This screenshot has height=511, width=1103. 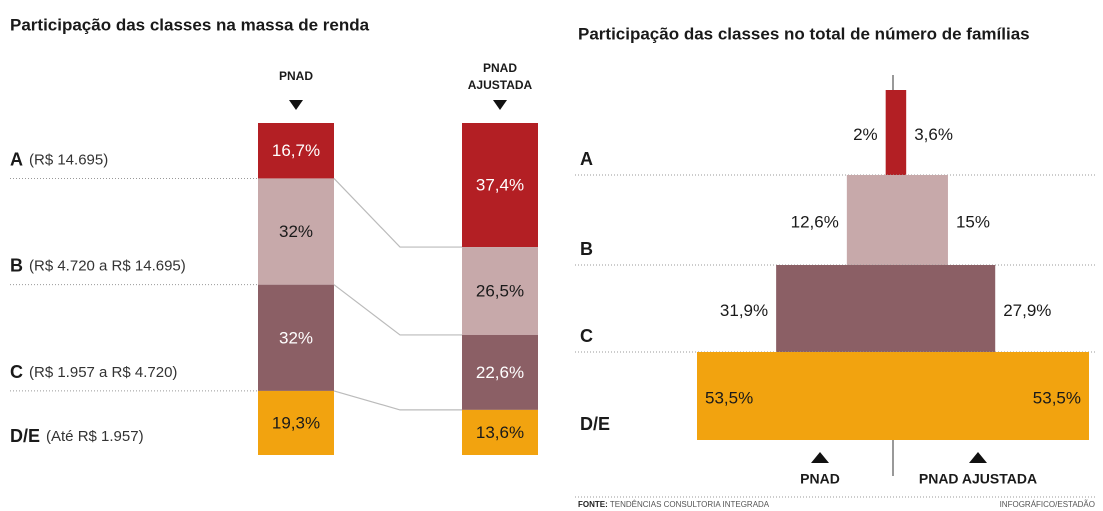 I want to click on value-label: 19,3%, so click(x=296, y=422).